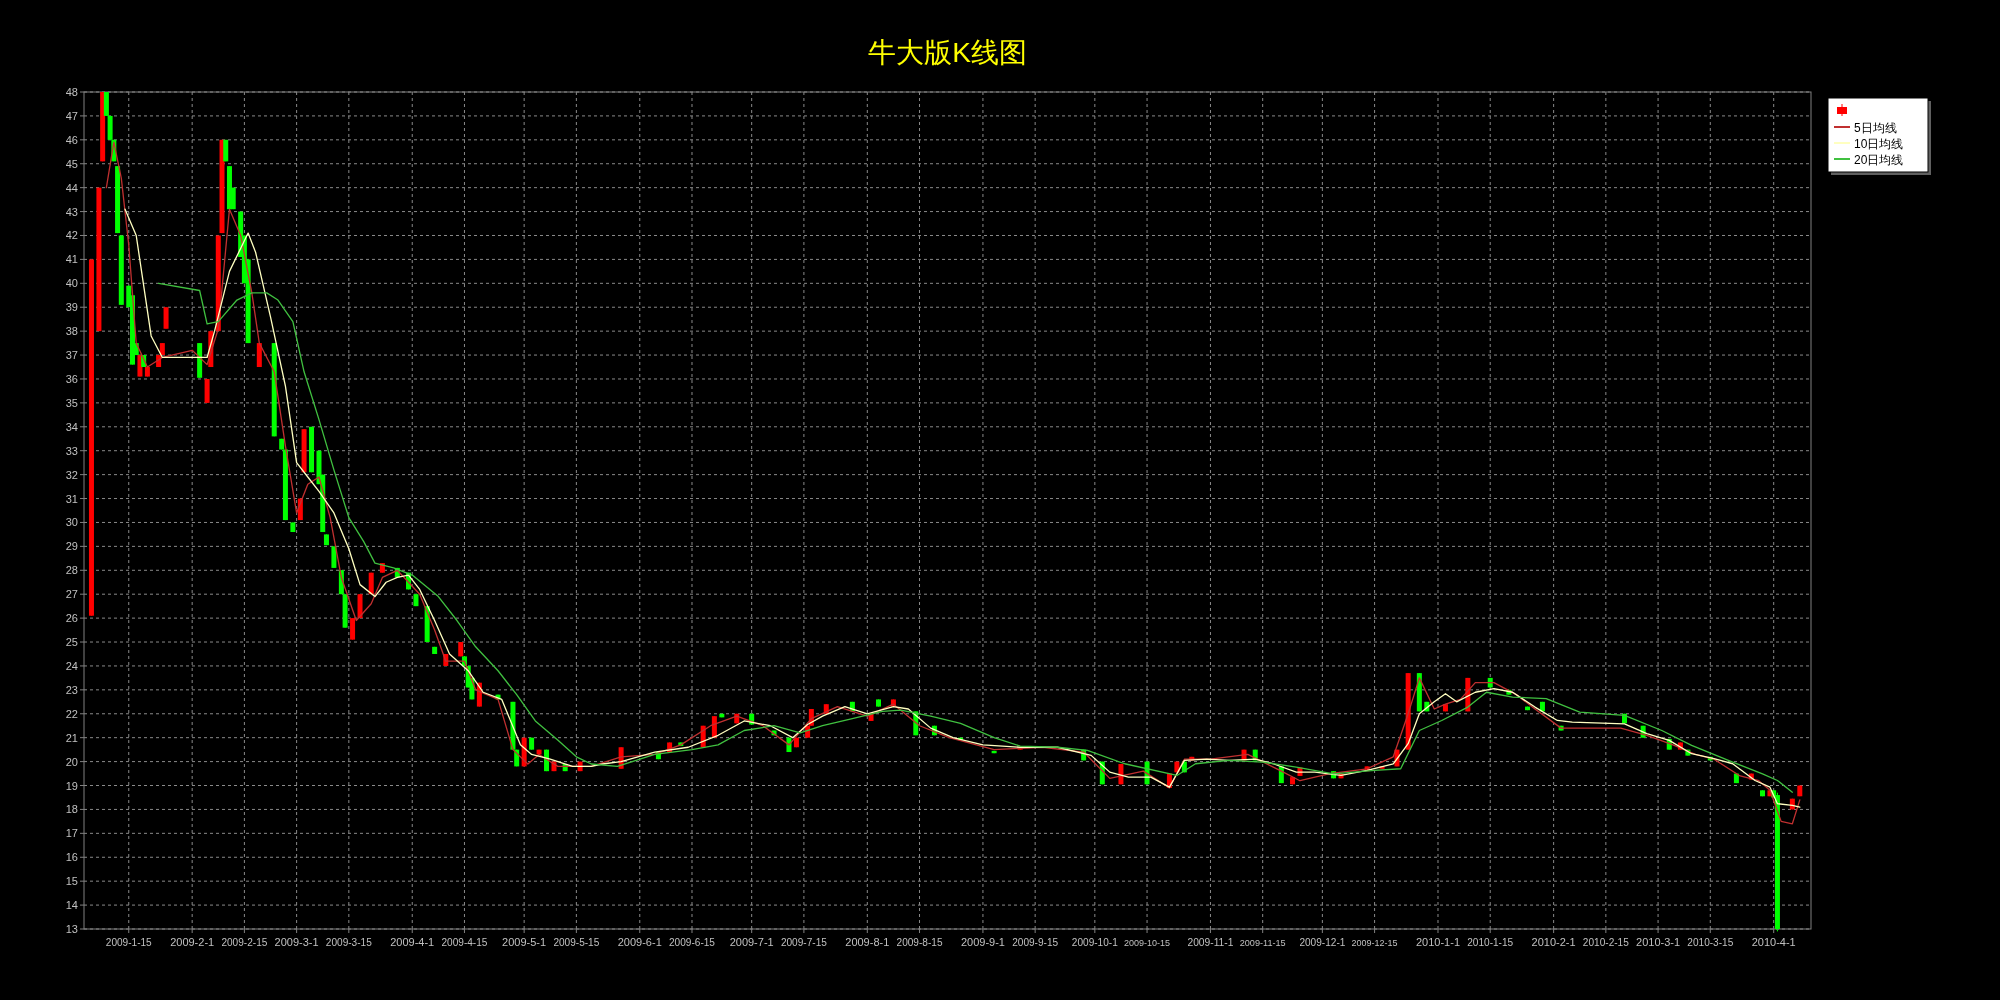  I want to click on y-tick-label: 39, so click(71, 307).